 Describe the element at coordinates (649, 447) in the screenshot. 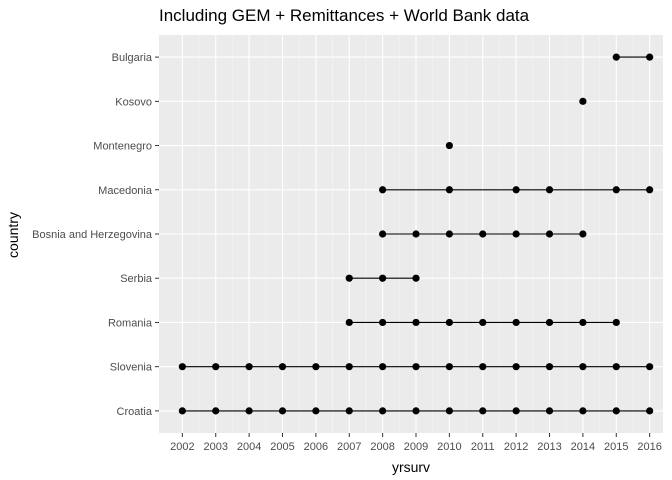

I see `x-tick-label: 2016` at that location.